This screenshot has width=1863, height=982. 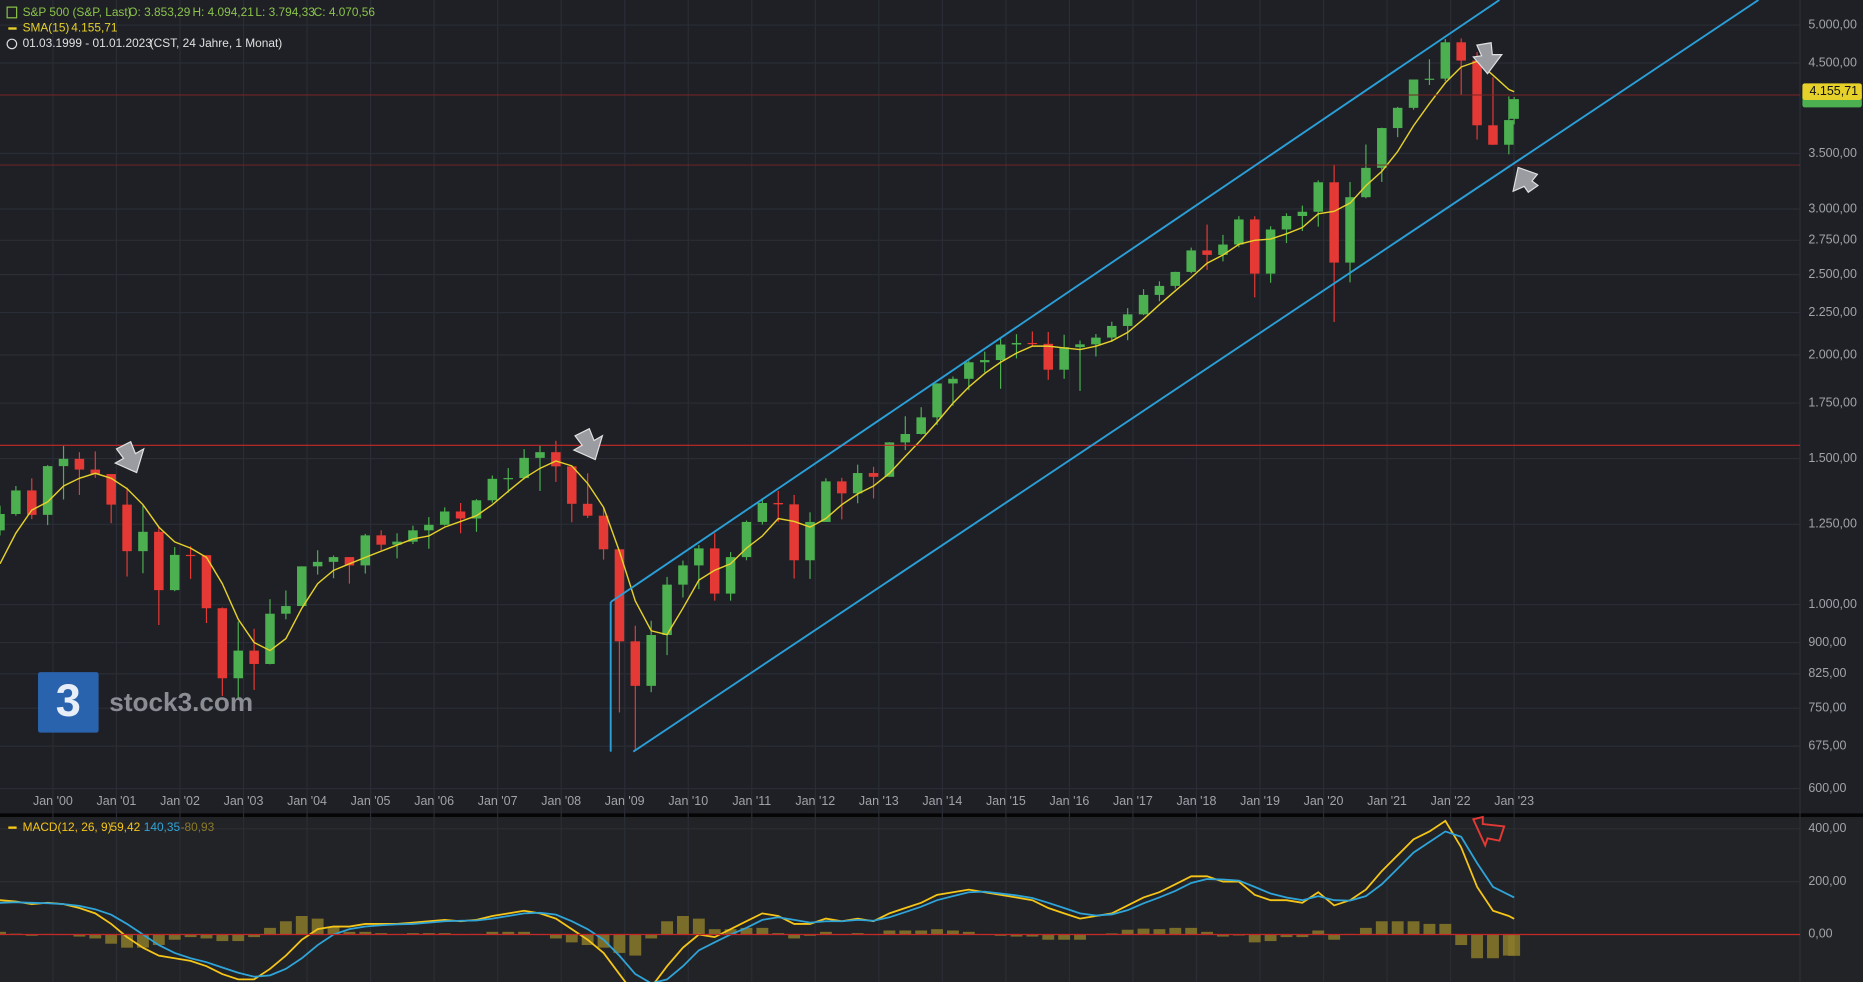 I want to click on x-tick-label: Jan '02, so click(x=180, y=801).